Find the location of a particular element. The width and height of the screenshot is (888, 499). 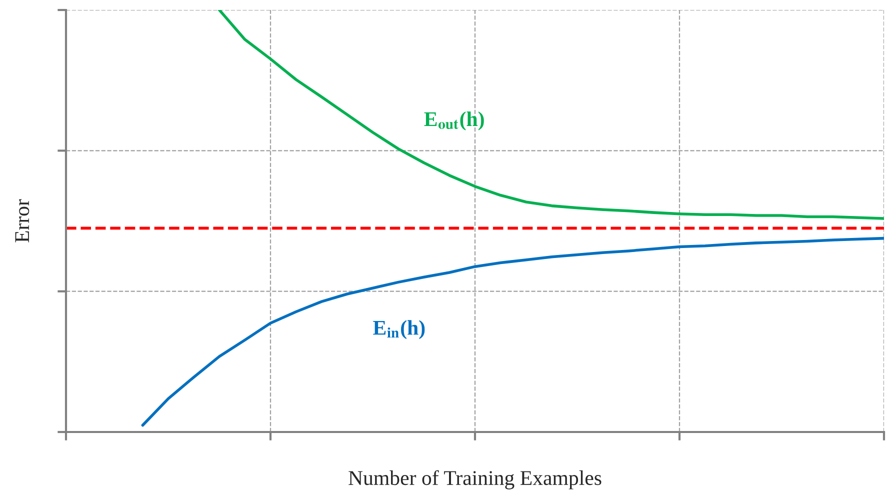

y-axis-title: Error is located at coordinates (22, 220).